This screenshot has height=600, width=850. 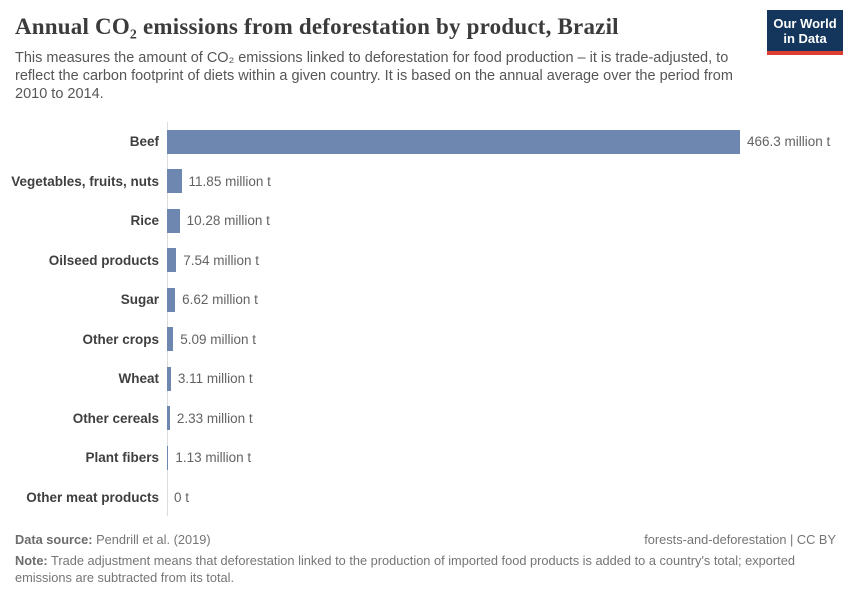 I want to click on chart-row: Oilseed products 7.54 million t, so click(x=425, y=261).